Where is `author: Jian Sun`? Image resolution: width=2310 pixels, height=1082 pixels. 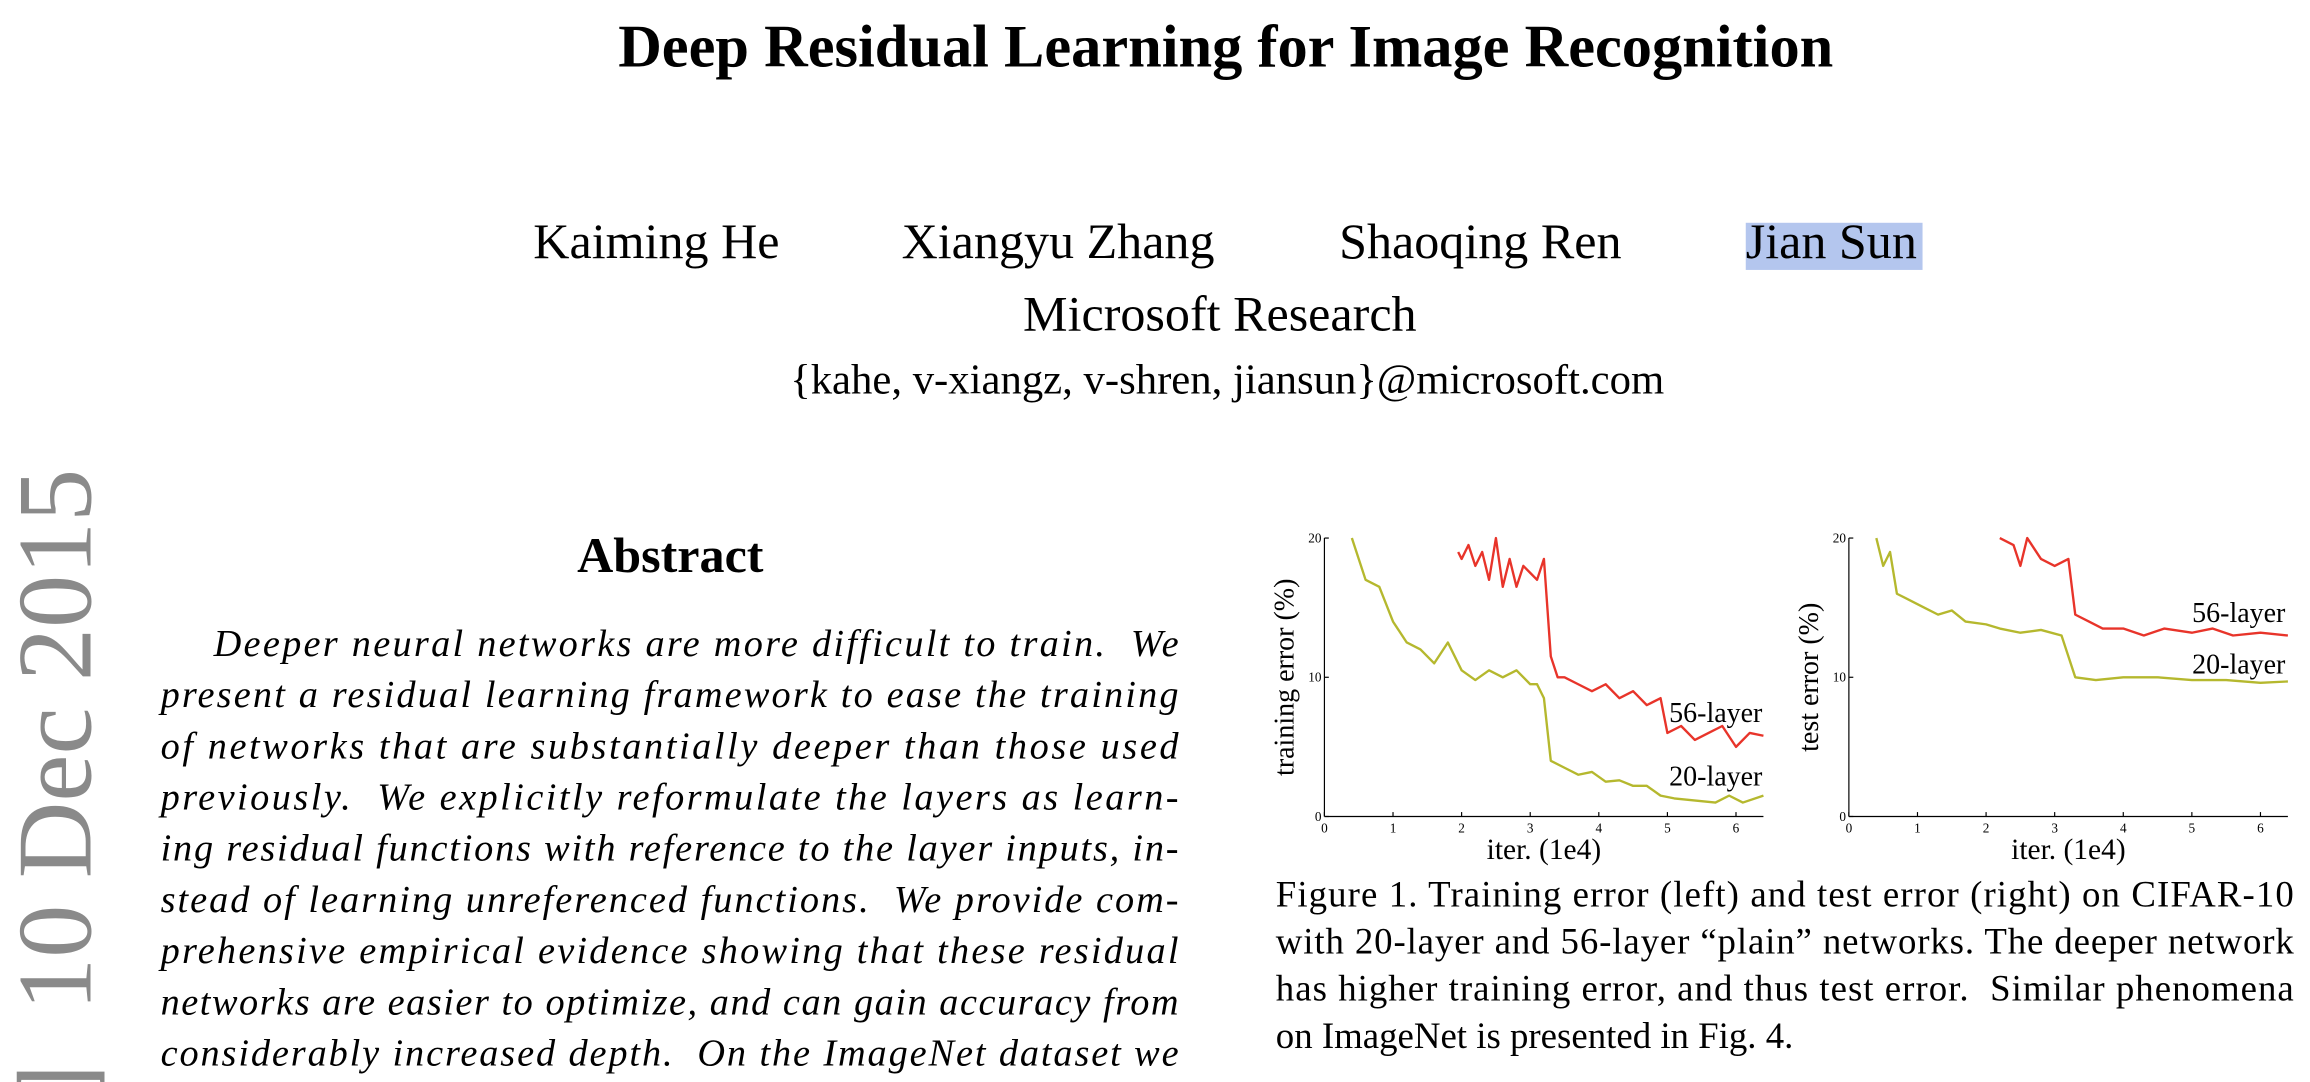
author: Jian Sun is located at coordinates (1831, 241).